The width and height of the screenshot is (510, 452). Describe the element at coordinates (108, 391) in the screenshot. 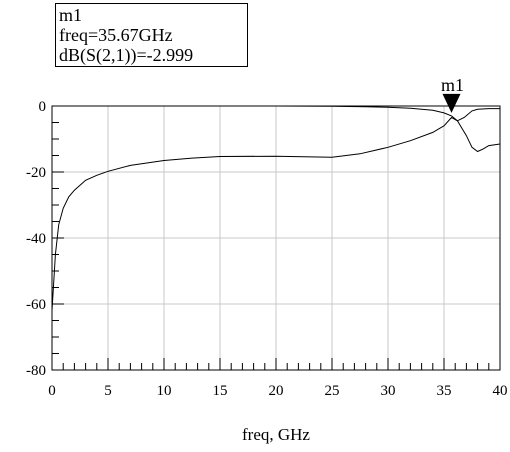

I see `x-tick-label: 5` at that location.